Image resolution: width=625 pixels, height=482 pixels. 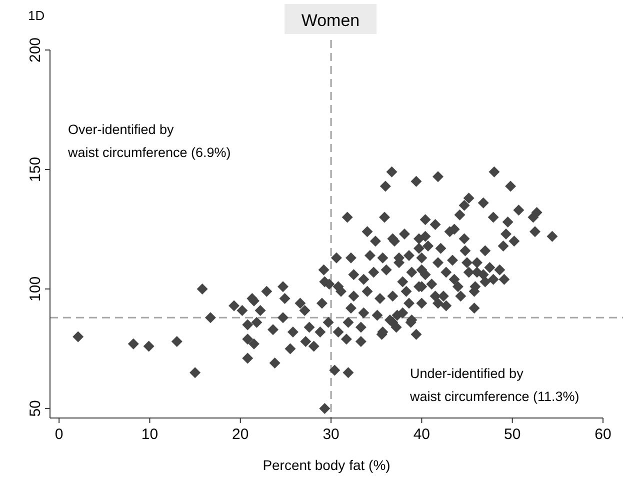 I want to click on x-tick-label: 0, so click(x=59, y=434).